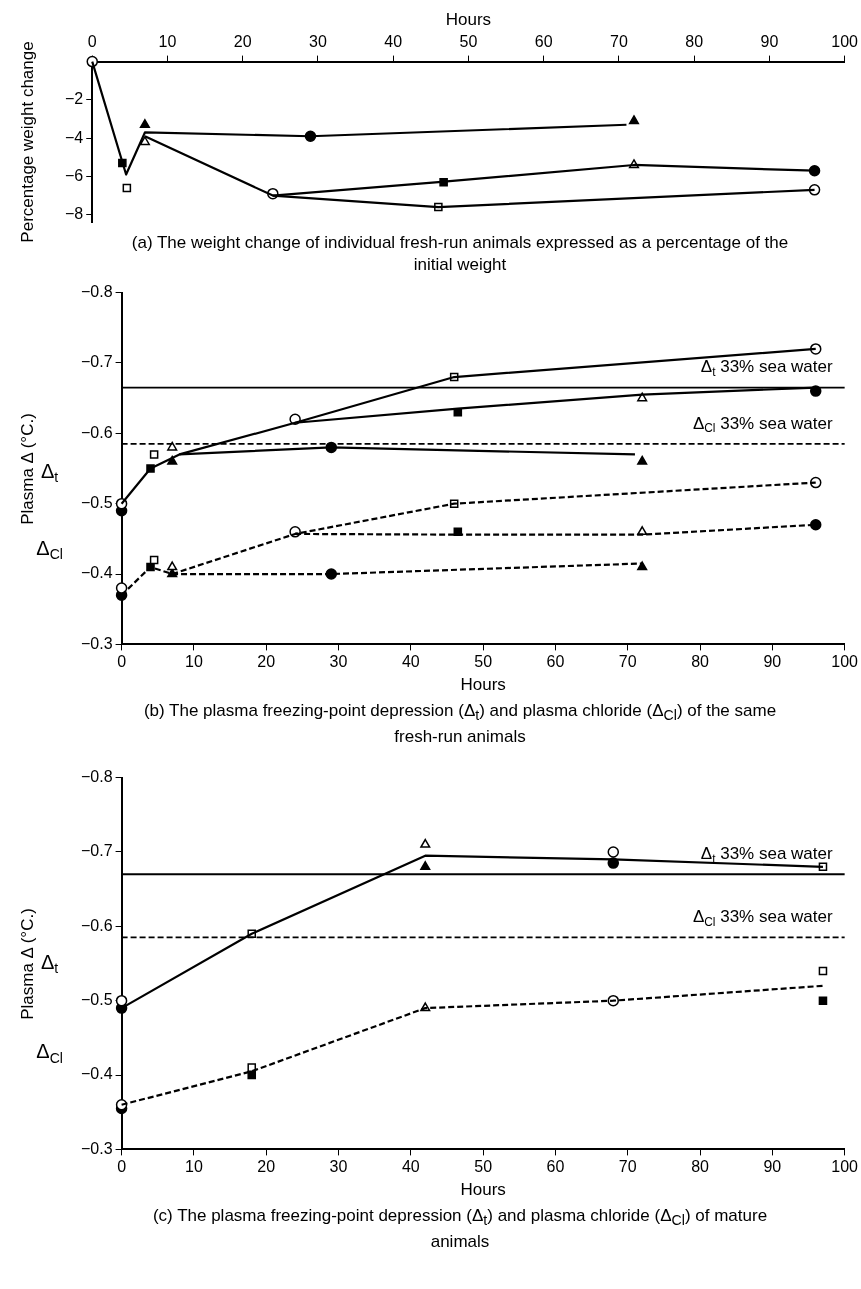 Image resolution: width=861 pixels, height=1289 pixels. I want to click on y-tick-label: −8, so click(74, 214).